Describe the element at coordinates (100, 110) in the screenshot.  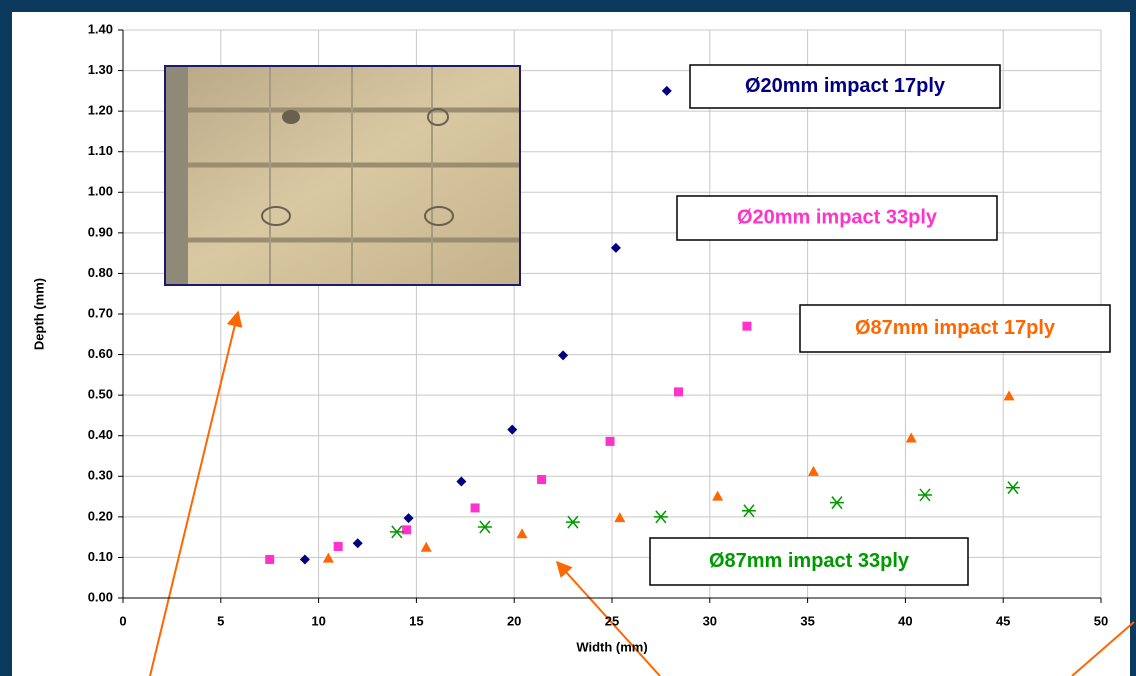
I see `y-tick-label: 1.20` at that location.